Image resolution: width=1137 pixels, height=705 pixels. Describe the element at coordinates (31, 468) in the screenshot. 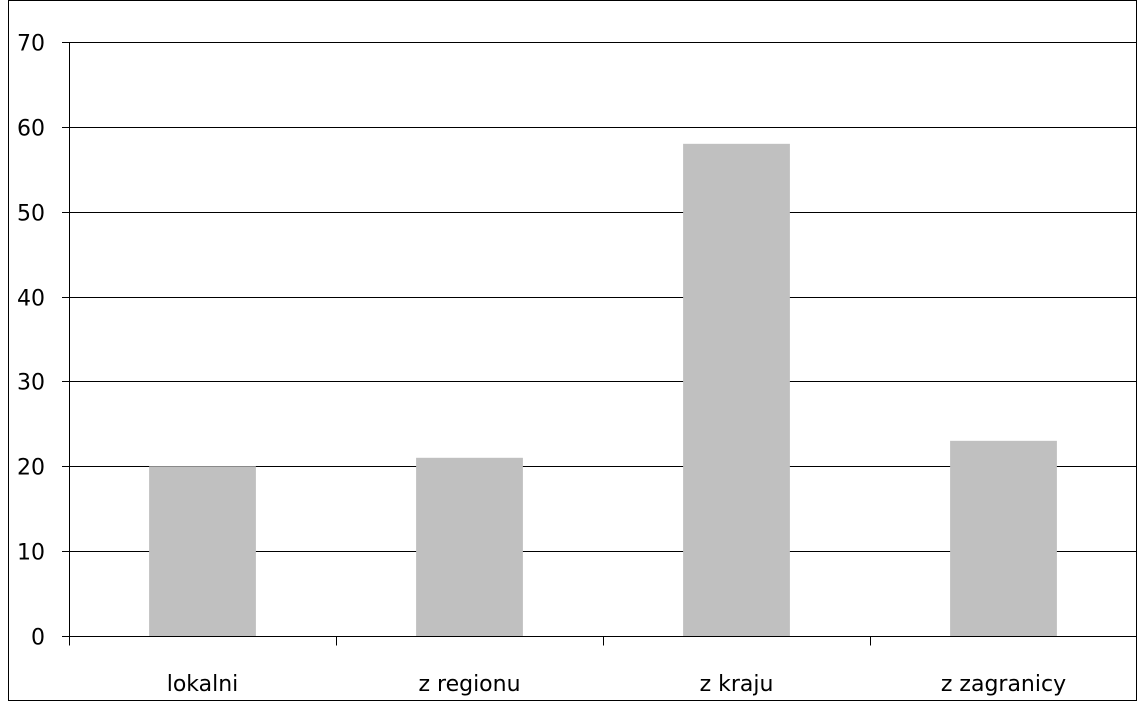

I see `y-tick-label-20: 20` at that location.